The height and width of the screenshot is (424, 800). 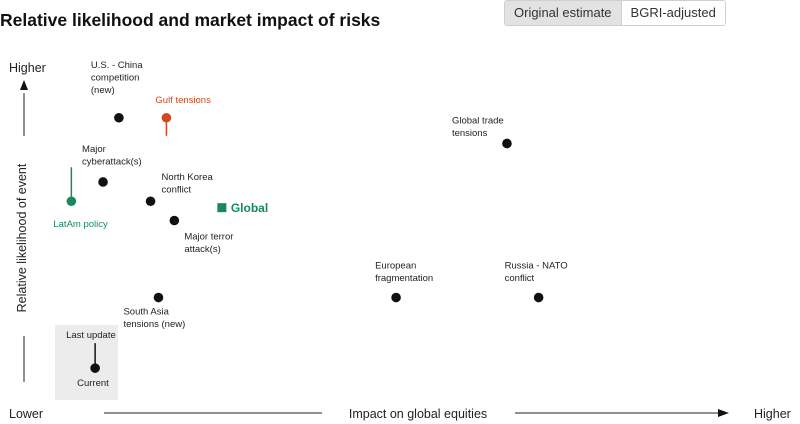 I want to click on point-european-fragmentation, so click(x=396, y=297).